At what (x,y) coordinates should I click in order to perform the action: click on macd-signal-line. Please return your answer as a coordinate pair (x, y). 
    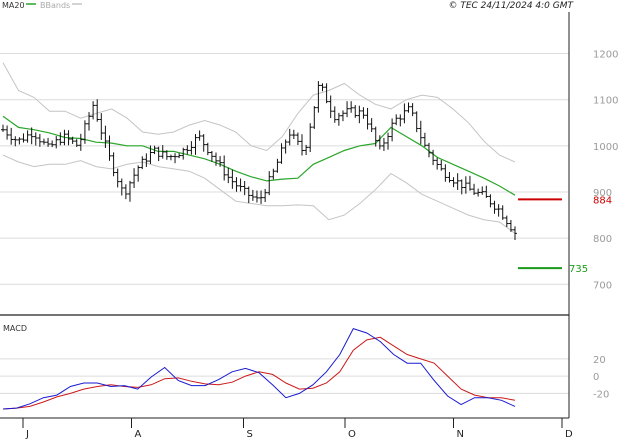
    Looking at the image, I should click on (259, 373).